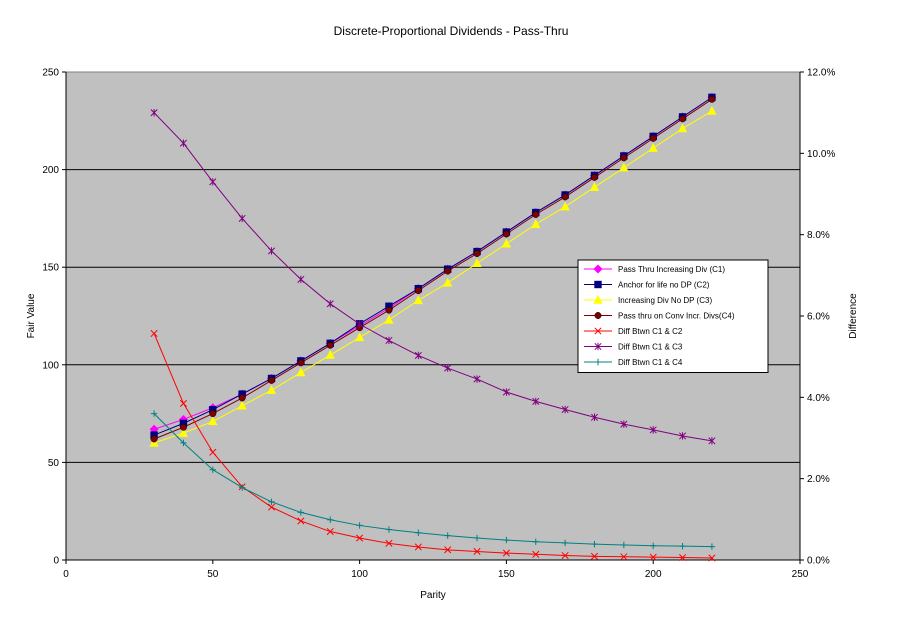 The width and height of the screenshot is (906, 621). Describe the element at coordinates (633, 362) in the screenshot. I see `legend-entry: Diff Btwn C1 & C4` at that location.